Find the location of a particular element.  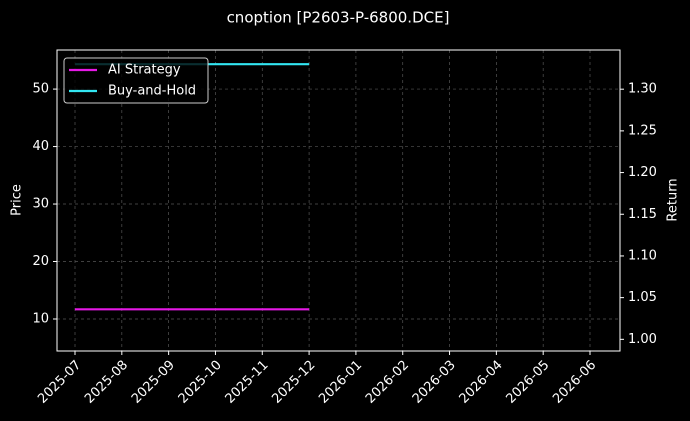

x-tick-label: 2026-01 is located at coordinates (340, 382).